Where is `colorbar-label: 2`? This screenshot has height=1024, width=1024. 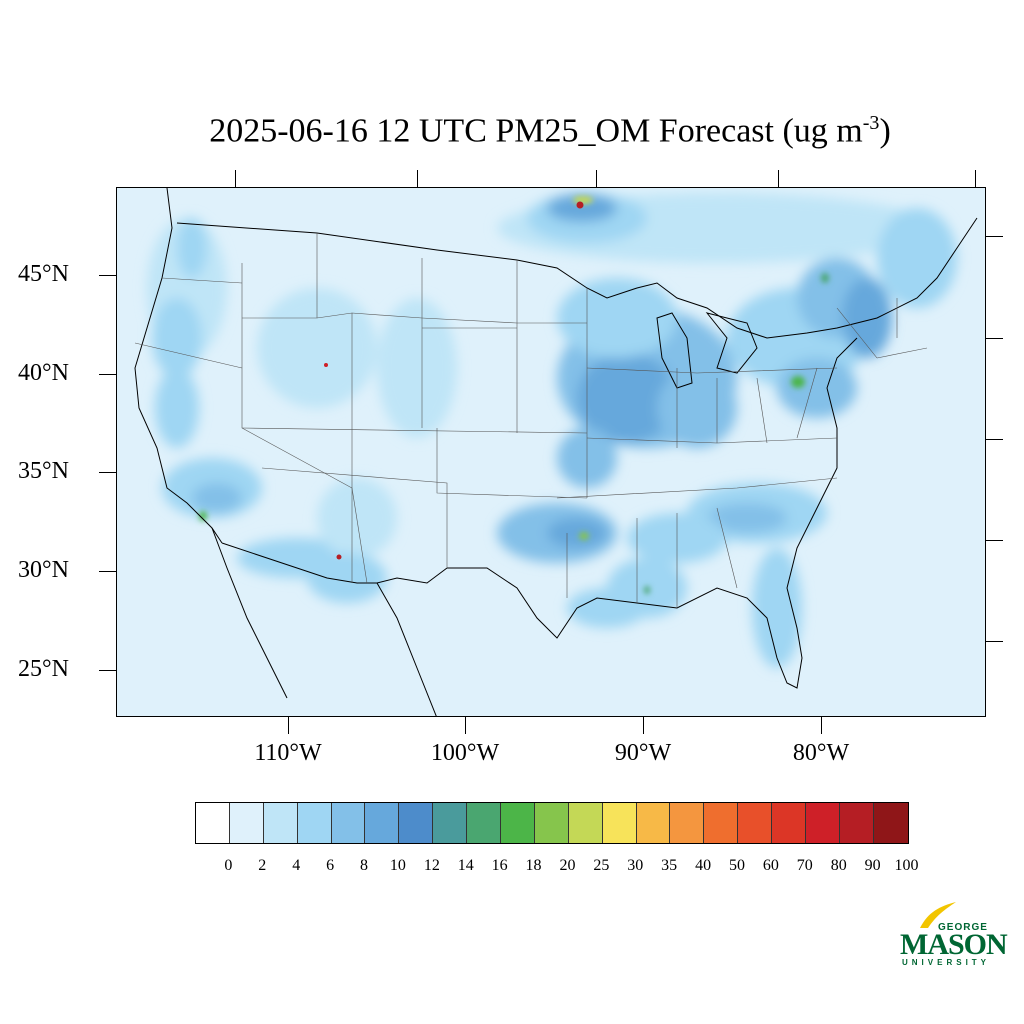
colorbar-label: 2 is located at coordinates (262, 865).